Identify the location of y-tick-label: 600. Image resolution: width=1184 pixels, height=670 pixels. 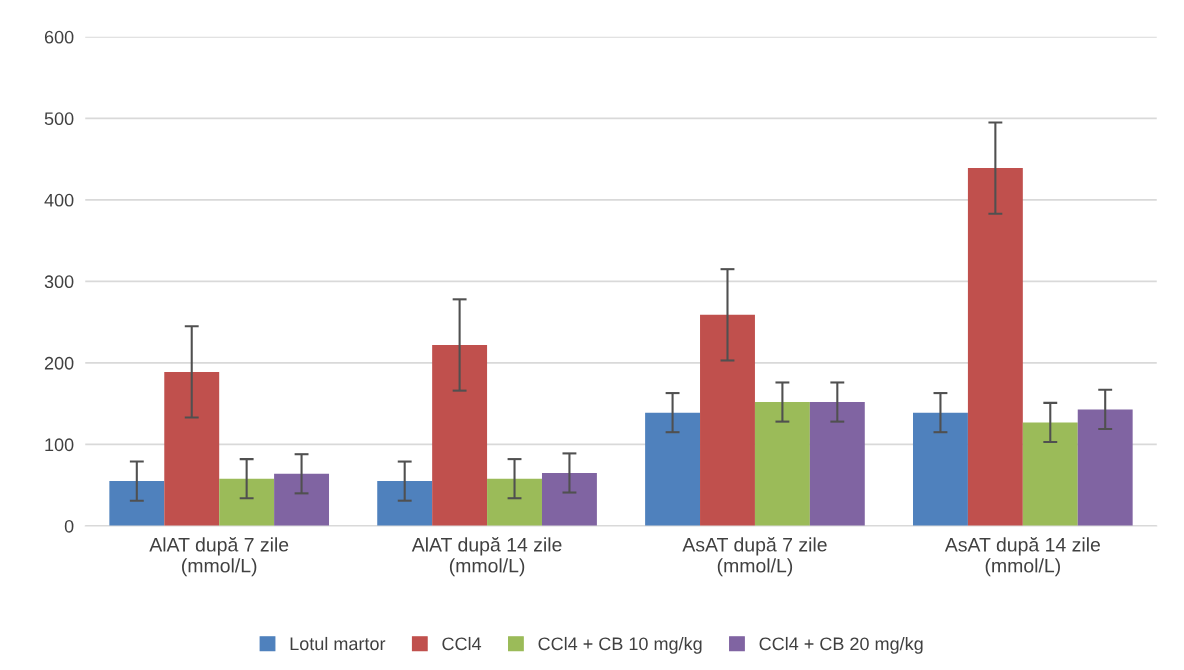
(59, 37).